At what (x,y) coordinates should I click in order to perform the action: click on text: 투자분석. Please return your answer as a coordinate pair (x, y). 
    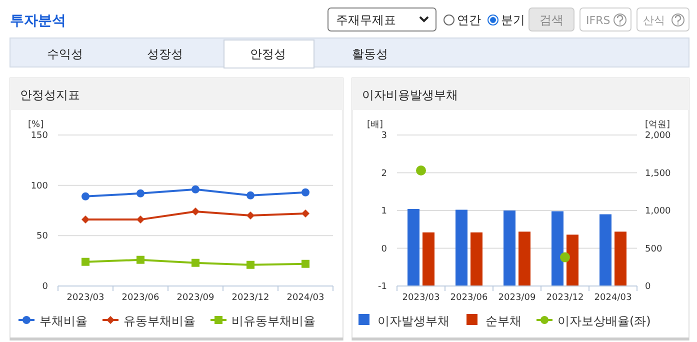
    Looking at the image, I should click on (38, 21).